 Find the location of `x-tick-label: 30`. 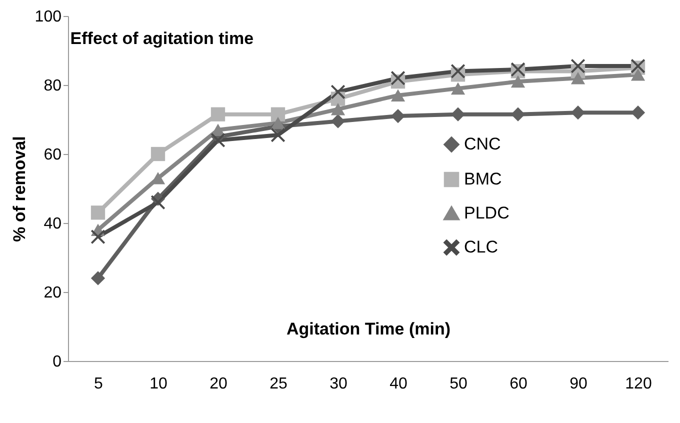

x-tick-label: 30 is located at coordinates (339, 384).